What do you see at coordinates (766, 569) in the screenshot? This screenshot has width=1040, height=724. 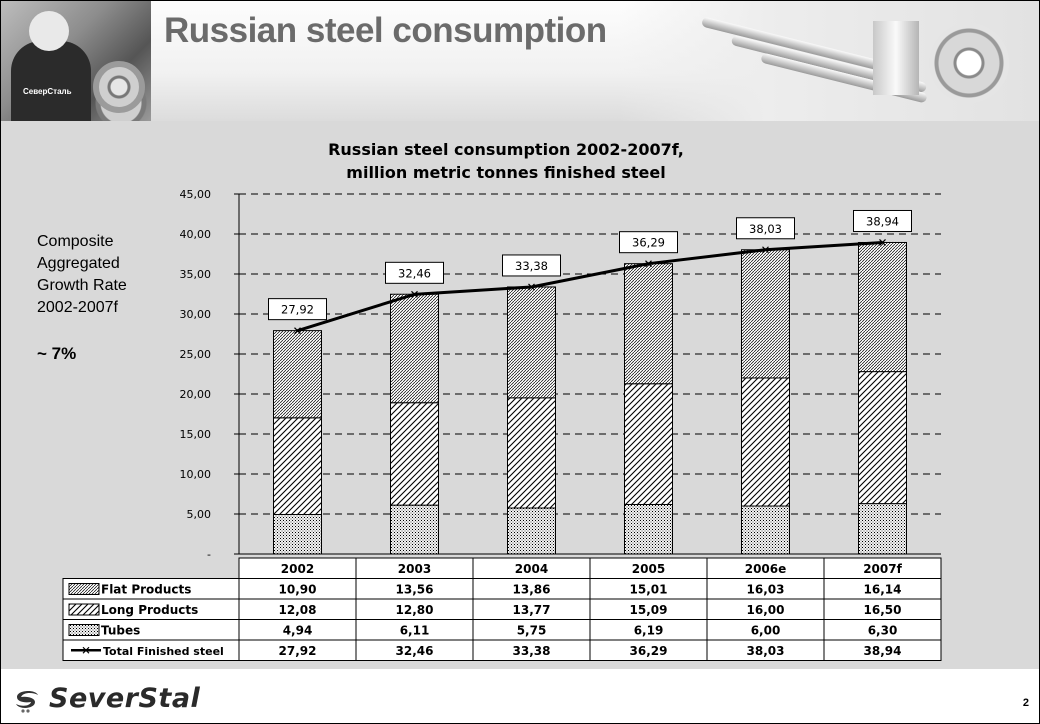 I see `table-category-header: 2006e` at bounding box center [766, 569].